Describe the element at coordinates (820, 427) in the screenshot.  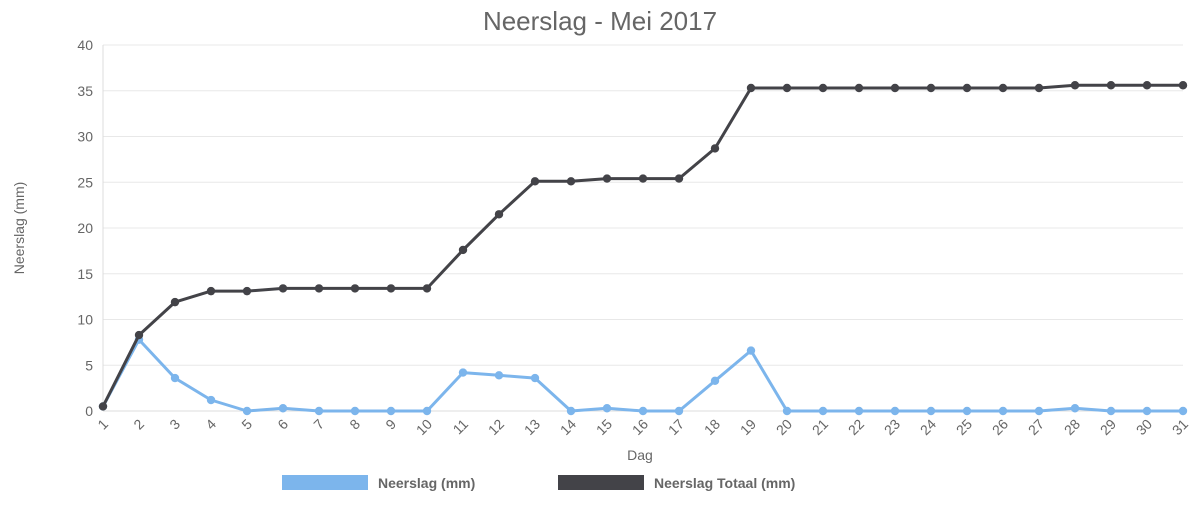
I see `x-tick-label: 21` at that location.